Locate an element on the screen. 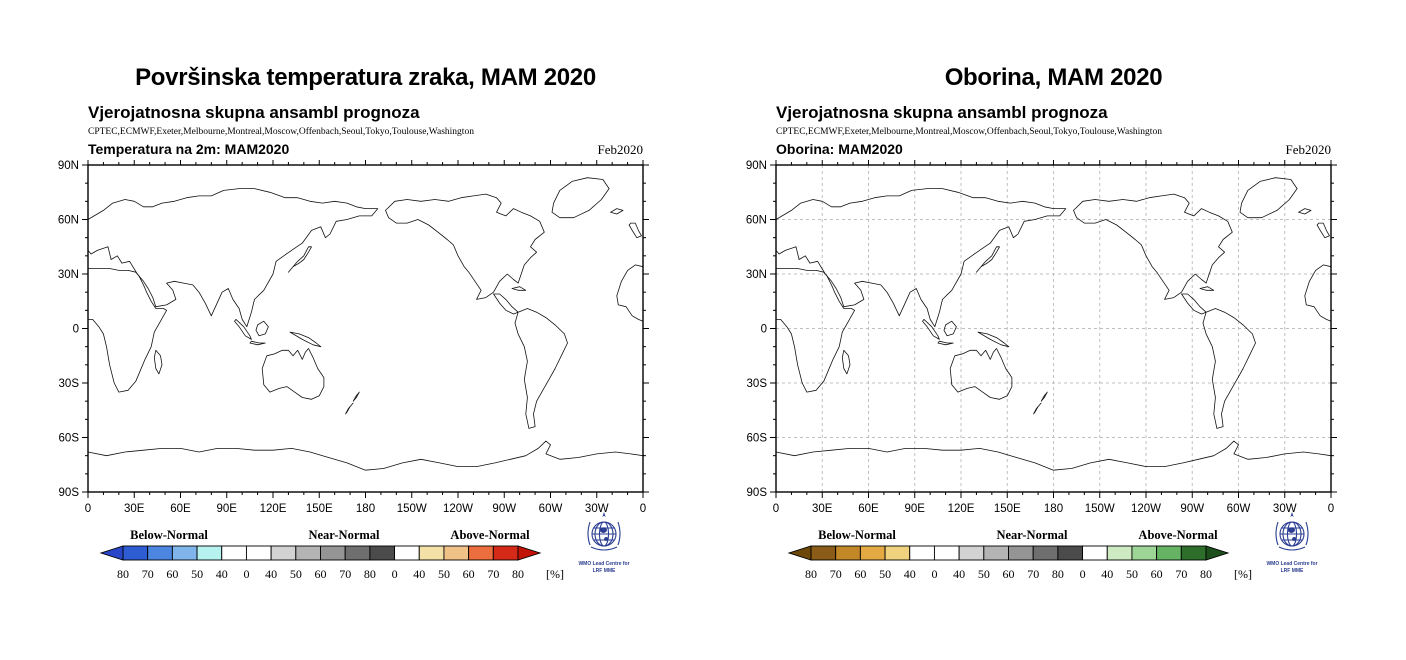  map-variable-title: Temperatura na 2m: MAM2020 is located at coordinates (189, 149).